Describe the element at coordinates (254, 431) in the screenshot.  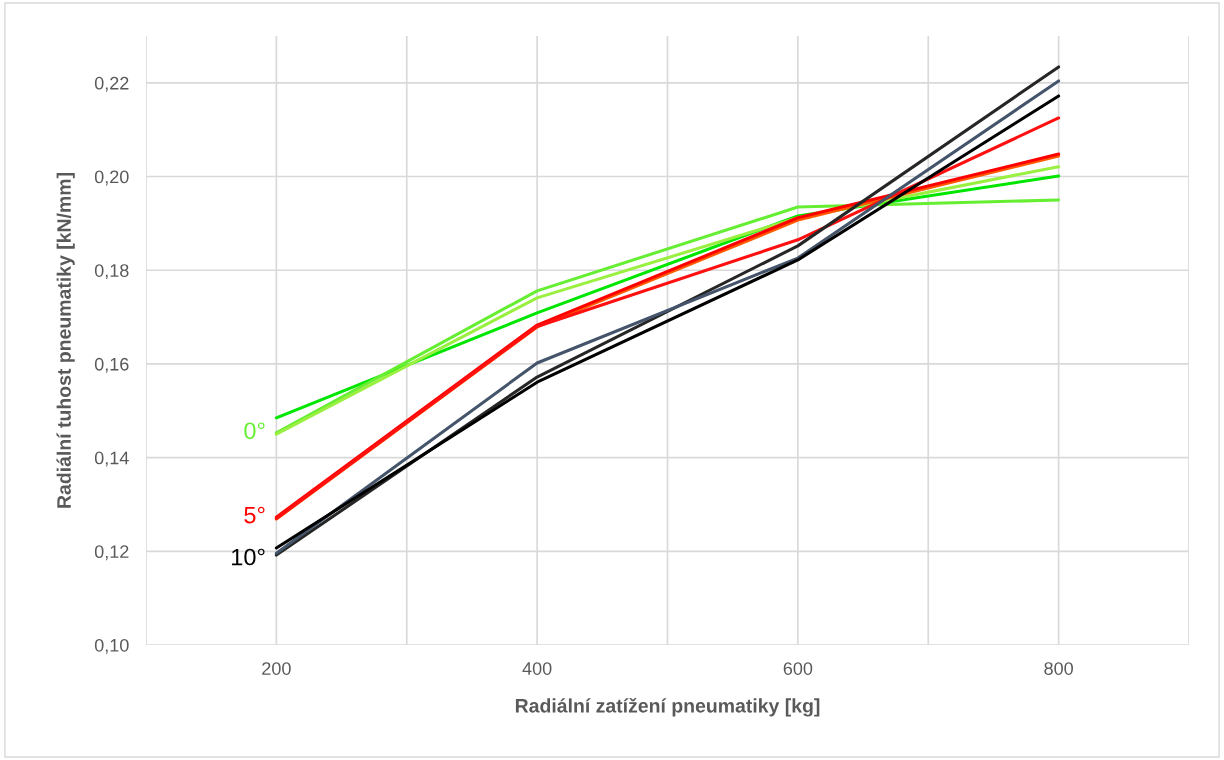
I see `series-label: 0°` at that location.